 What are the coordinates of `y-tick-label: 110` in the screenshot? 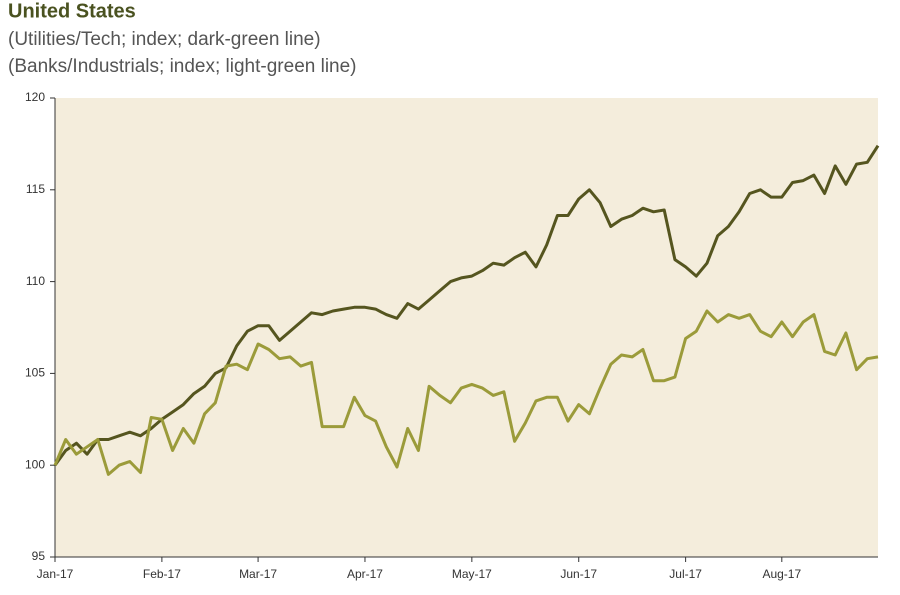 It's located at (35, 281).